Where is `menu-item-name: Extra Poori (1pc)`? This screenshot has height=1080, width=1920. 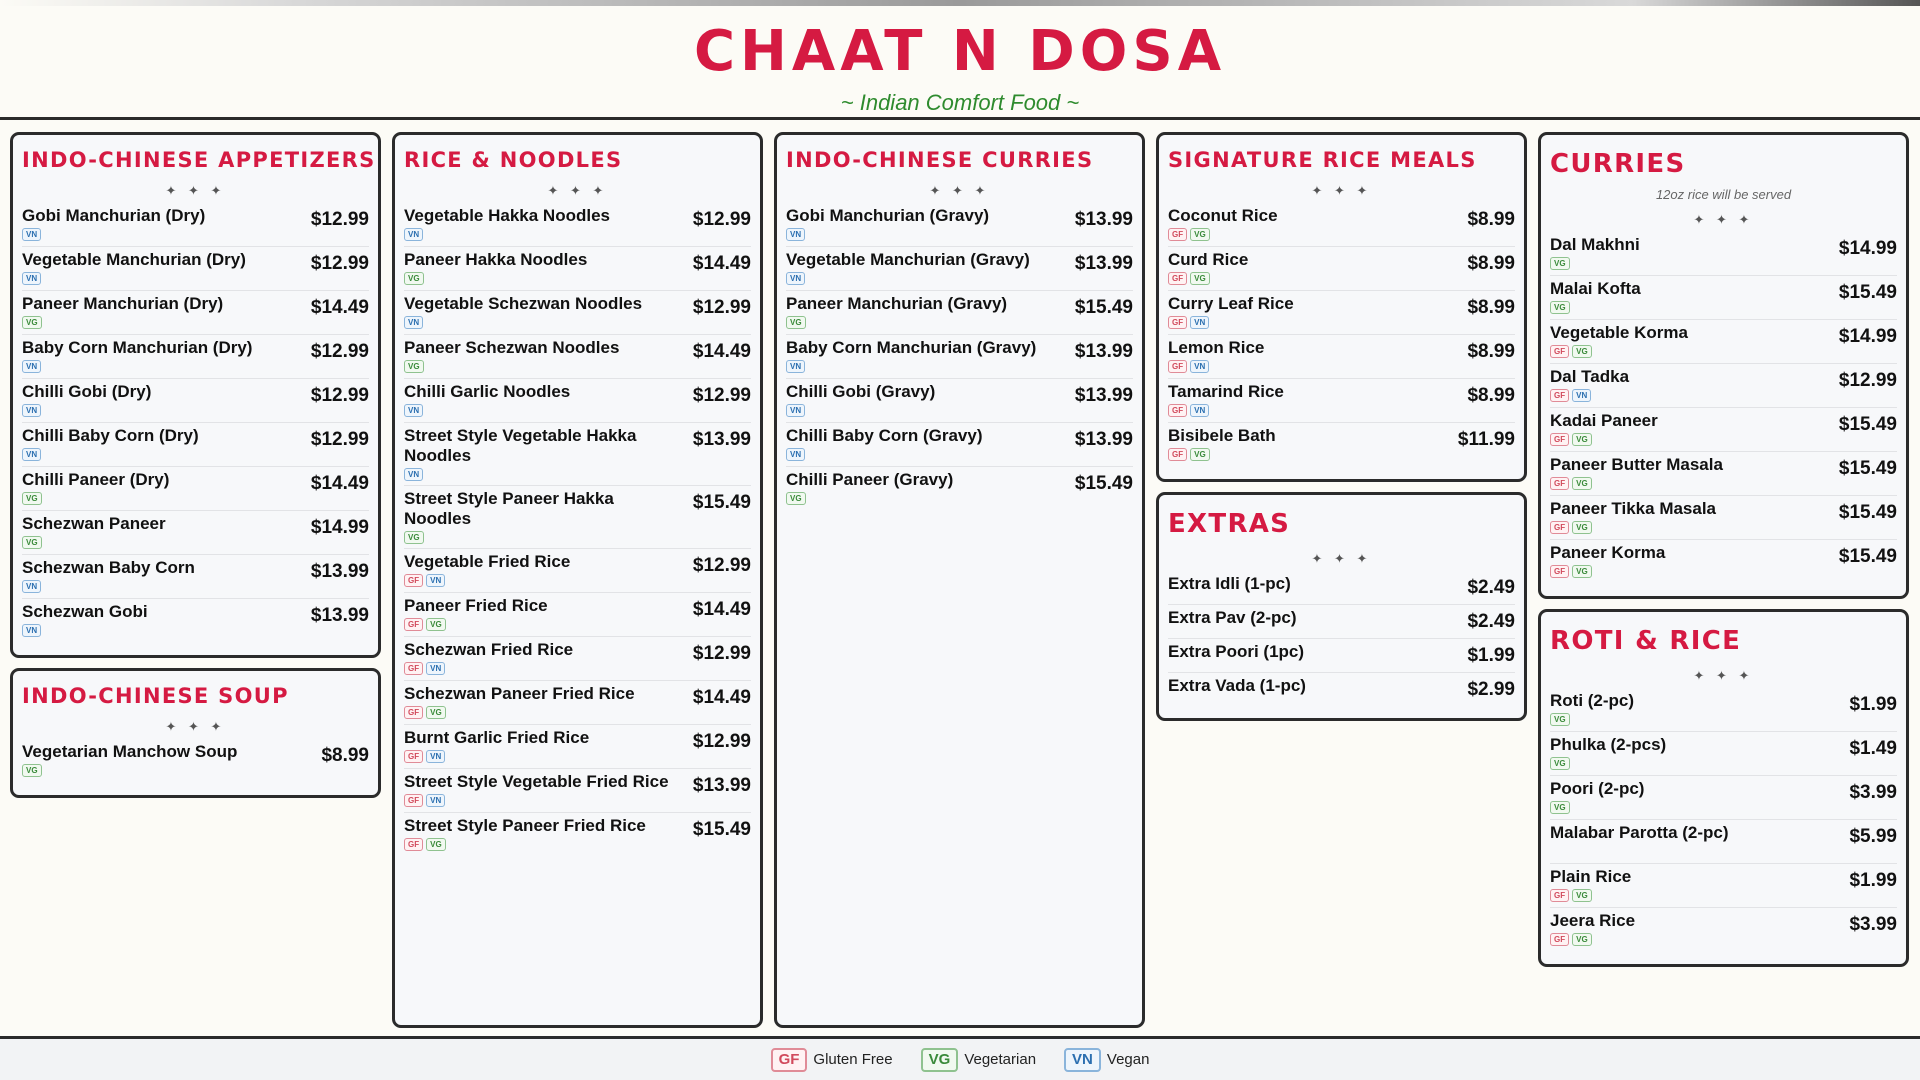
menu-item-name: Extra Poori (1pc) is located at coordinates (1236, 651).